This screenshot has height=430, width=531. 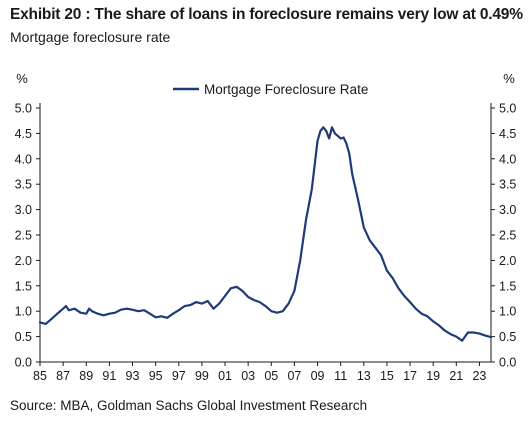 I want to click on x-tick-label: 17, so click(x=410, y=376).